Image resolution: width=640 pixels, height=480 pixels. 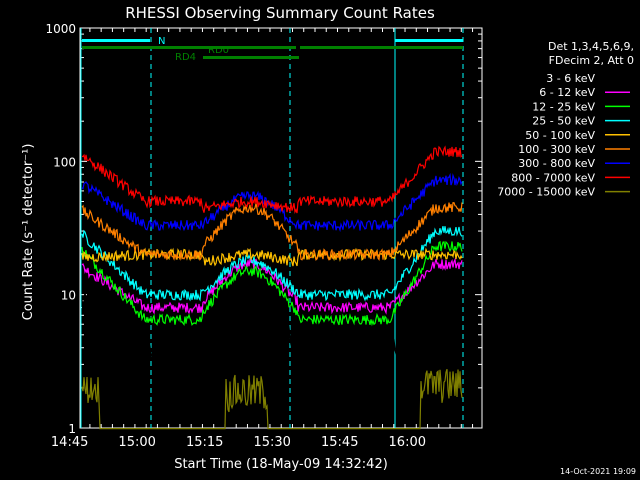 What do you see at coordinates (570, 78) in the screenshot?
I see `legend-label: 3 - 6 keV` at bounding box center [570, 78].